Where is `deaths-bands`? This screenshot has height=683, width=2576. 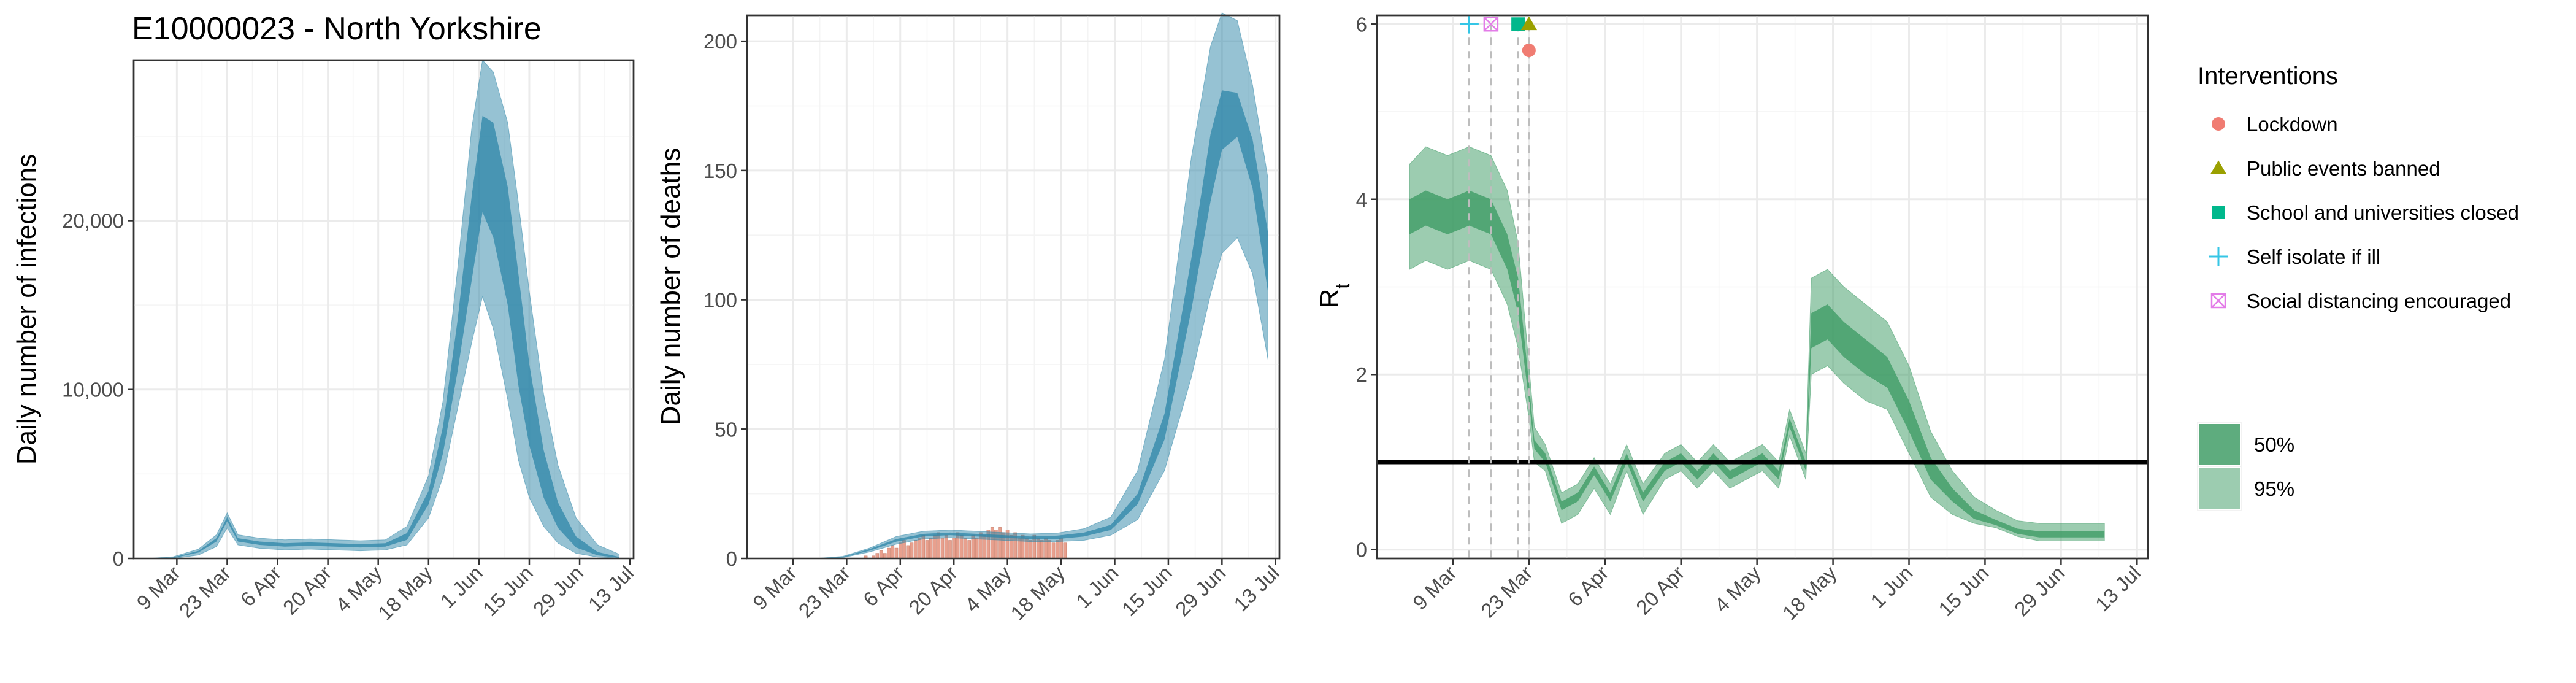
deaths-bands is located at coordinates (1042, 285).